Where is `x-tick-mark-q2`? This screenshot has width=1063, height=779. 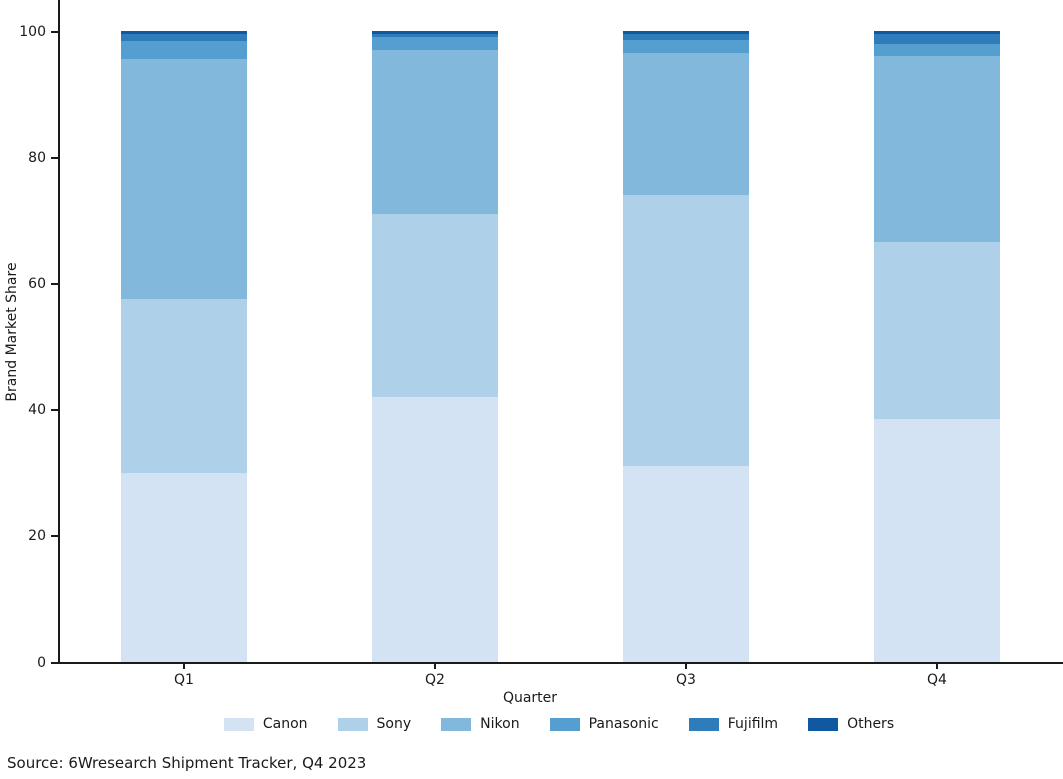
x-tick-mark-q2 is located at coordinates (435, 666).